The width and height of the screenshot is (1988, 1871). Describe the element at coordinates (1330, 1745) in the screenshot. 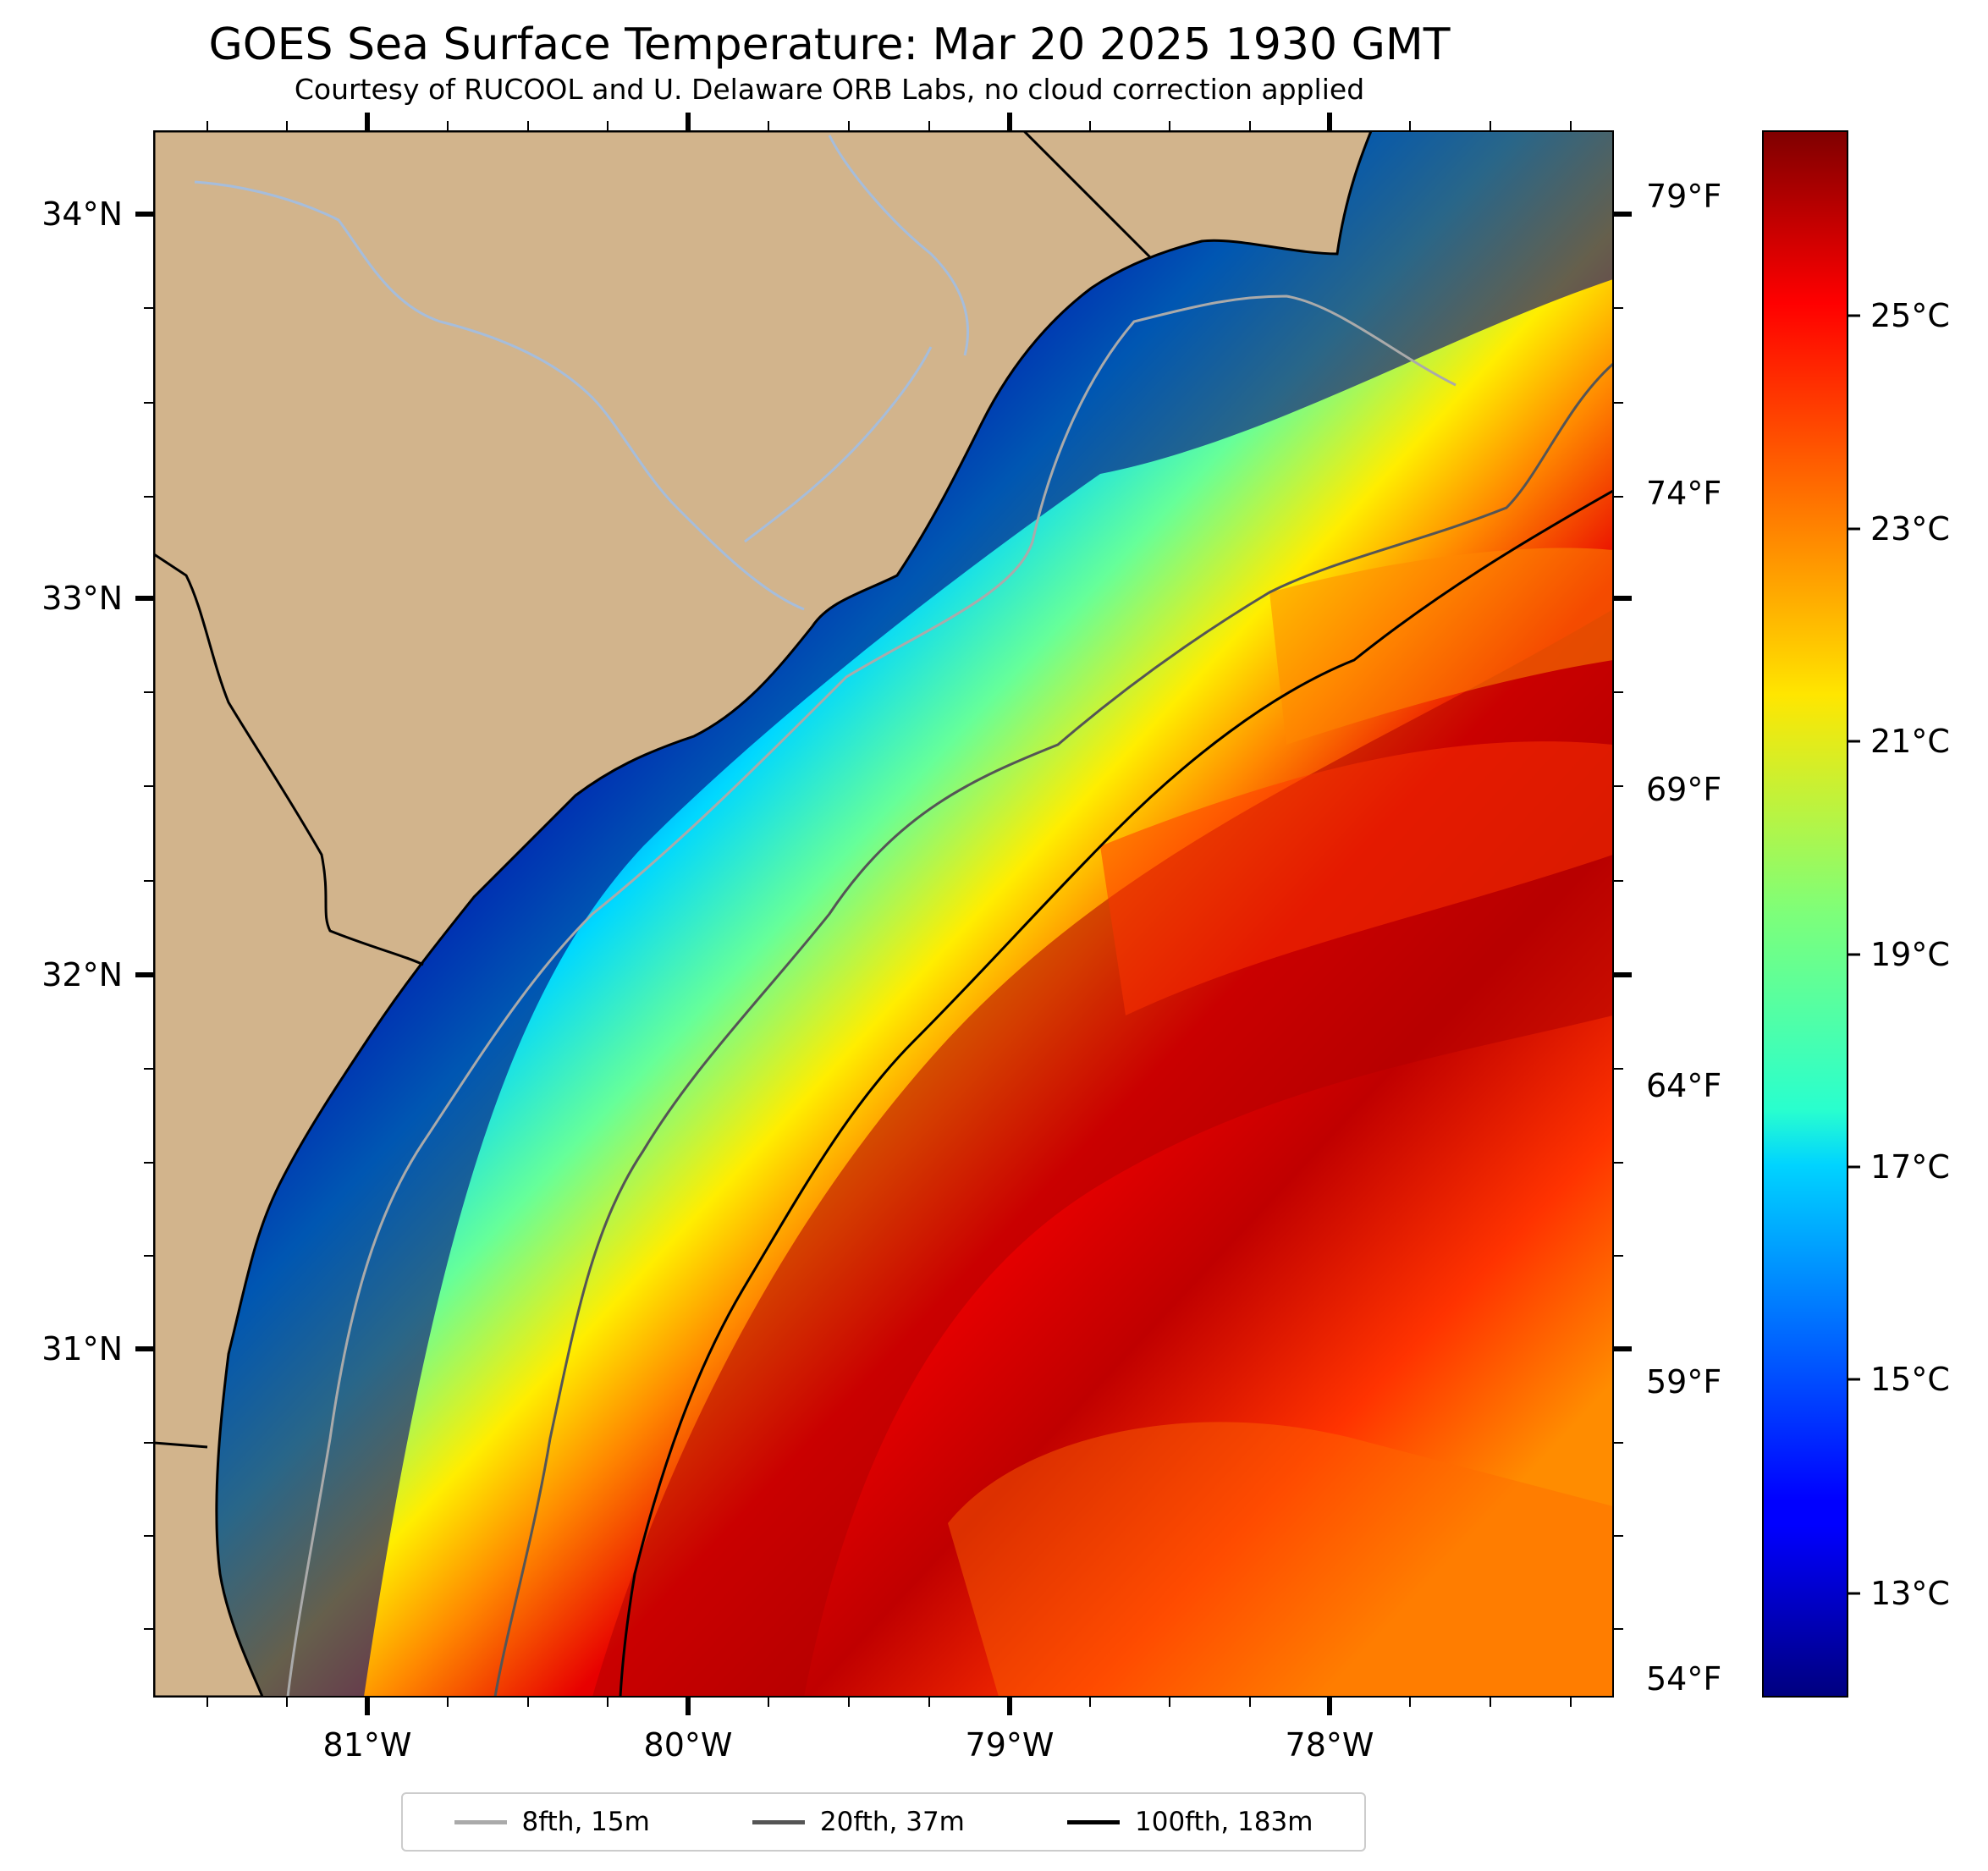

I see `lon-tick-label: 78°W` at that location.